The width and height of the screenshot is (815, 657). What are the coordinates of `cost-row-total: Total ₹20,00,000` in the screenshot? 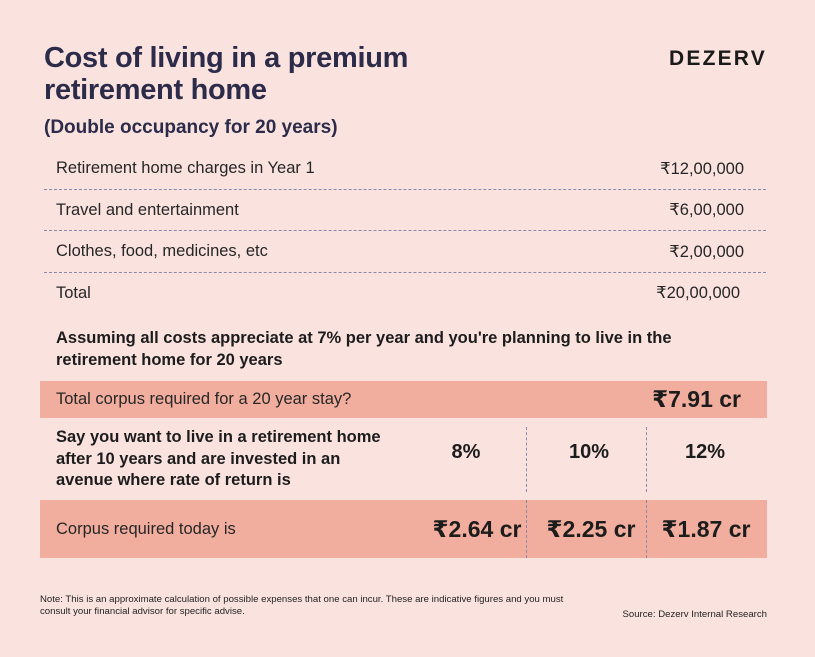 It's located at (406, 294).